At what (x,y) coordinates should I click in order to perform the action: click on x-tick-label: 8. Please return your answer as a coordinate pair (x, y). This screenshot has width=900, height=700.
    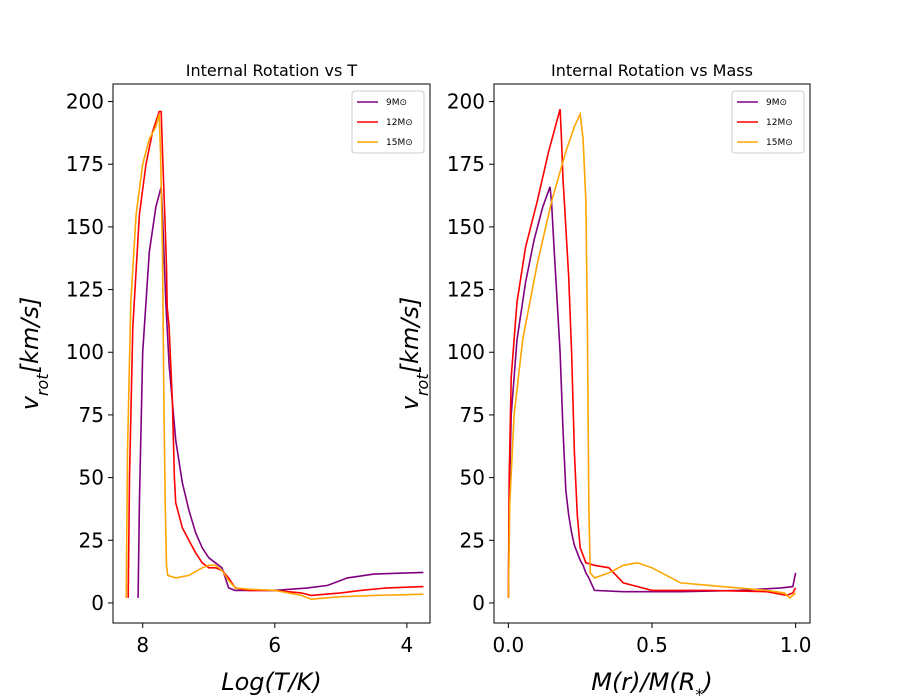
    Looking at the image, I should click on (142, 645).